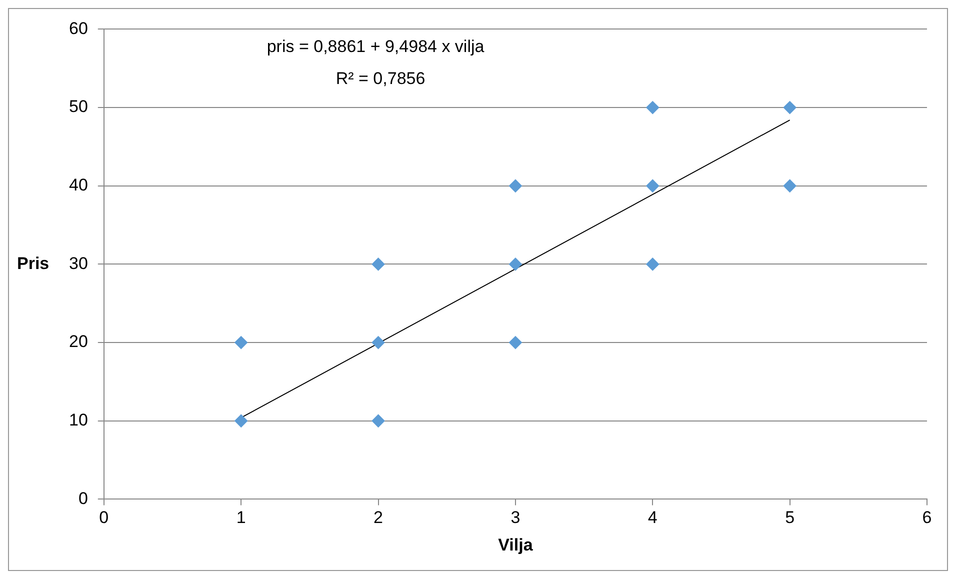  I want to click on x-tick-label: 2, so click(379, 518).